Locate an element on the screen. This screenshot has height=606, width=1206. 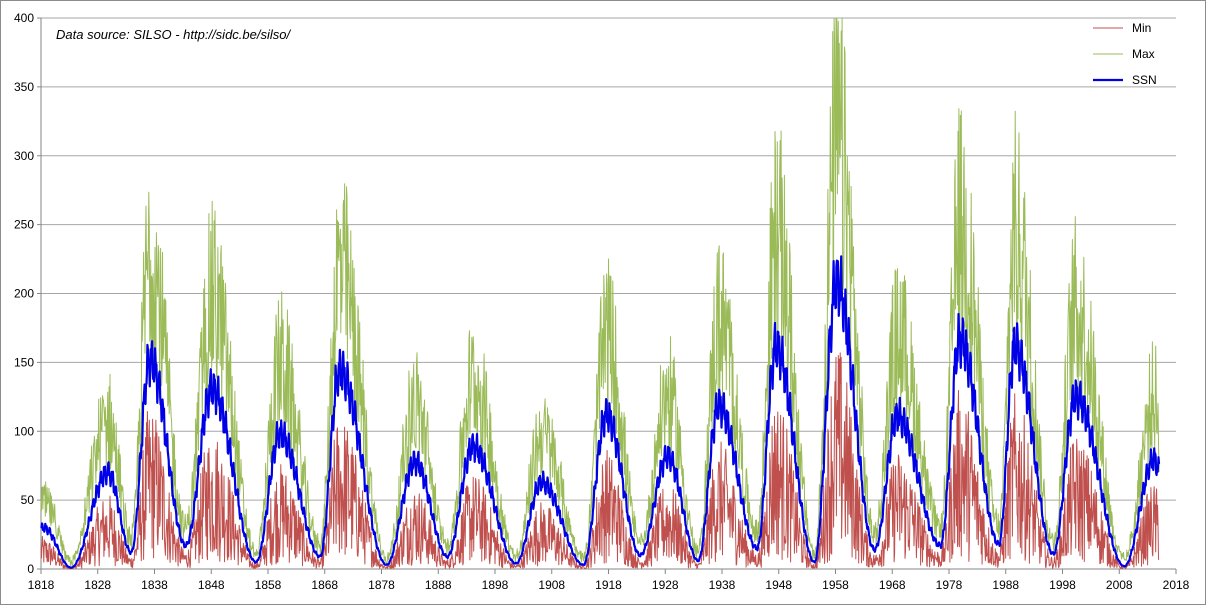
x-tick-label: 2008 is located at coordinates (1119, 585).